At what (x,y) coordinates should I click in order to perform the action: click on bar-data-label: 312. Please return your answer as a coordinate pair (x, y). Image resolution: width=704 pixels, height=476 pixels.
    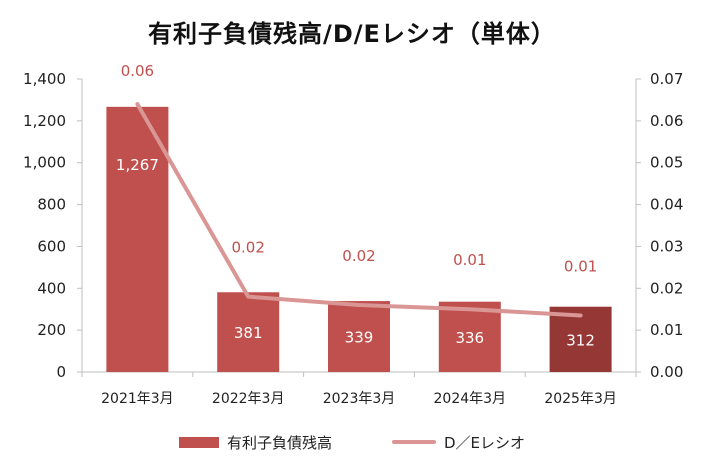
    Looking at the image, I should click on (580, 340).